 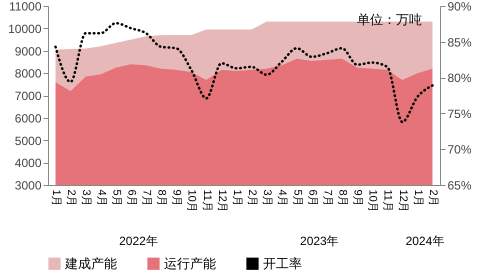 I want to click on y-tick-label: 11000, so click(x=25, y=7).